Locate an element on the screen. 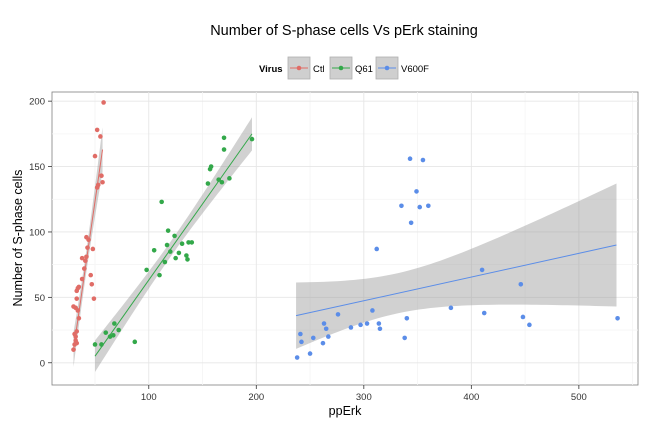  y-tick-label: 50 is located at coordinates (39, 298).